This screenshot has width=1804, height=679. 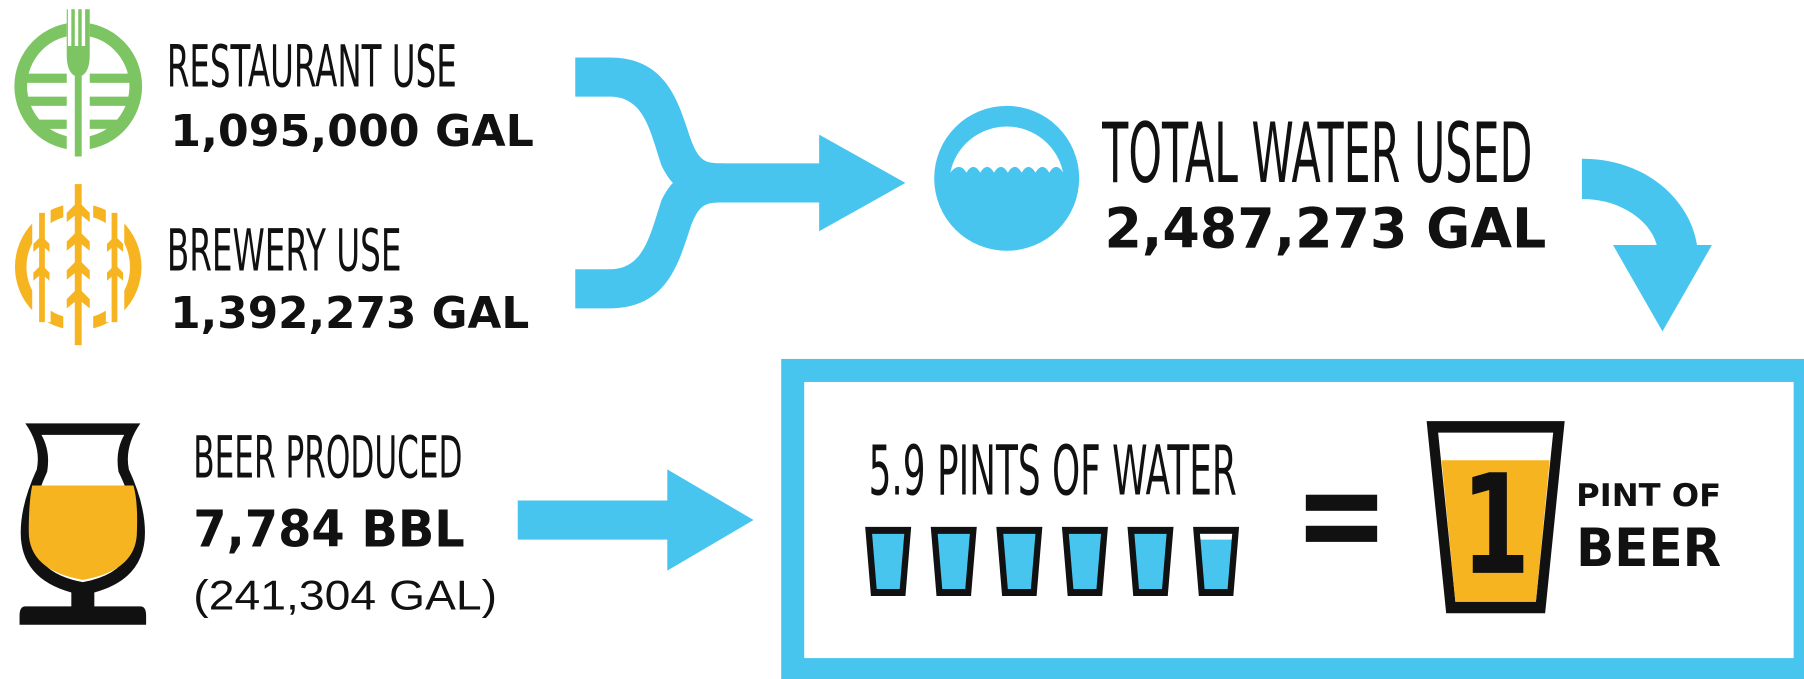 What do you see at coordinates (349, 313) in the screenshot?
I see `source-amount: 1,392,273 GAL` at bounding box center [349, 313].